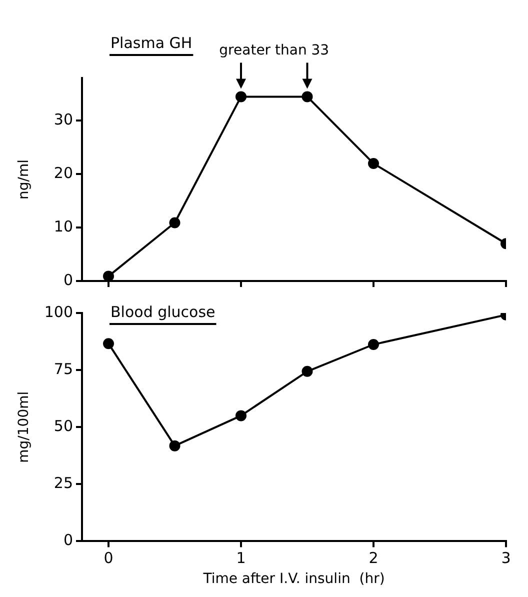 The height and width of the screenshot is (597, 528). I want to click on y-tick-label: 50, so click(63, 425).